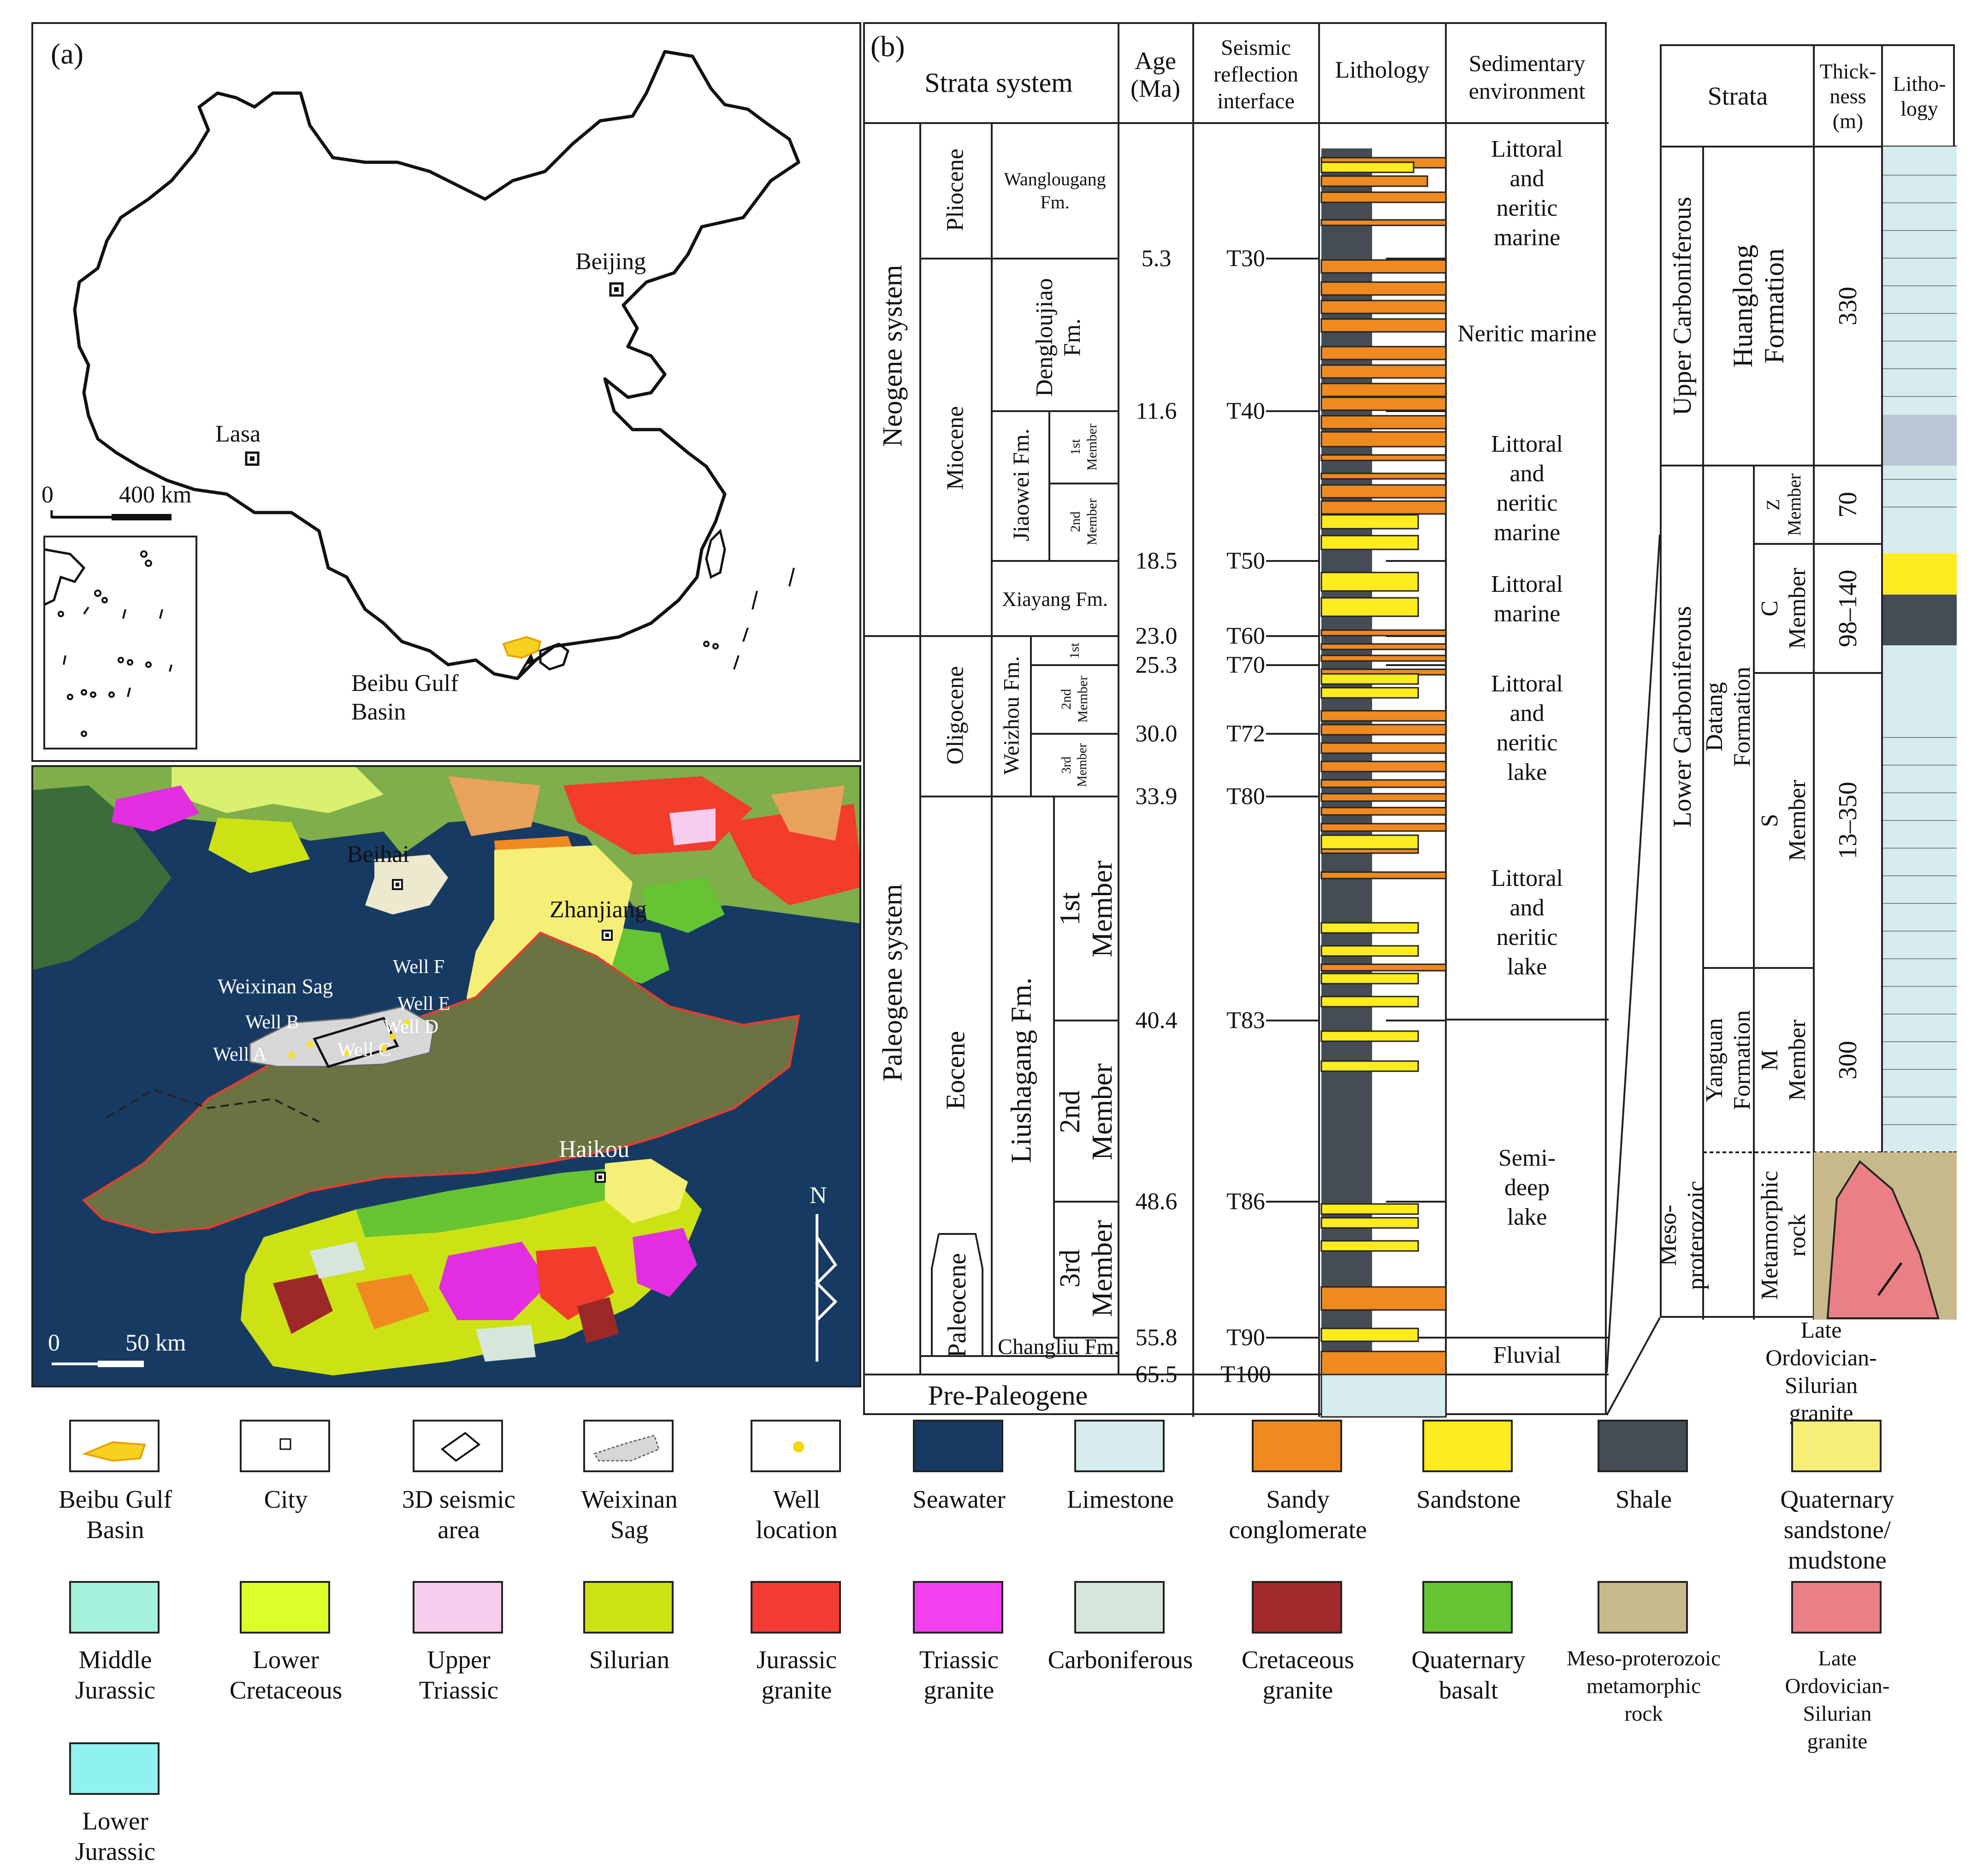 Image resolution: width=1977 pixels, height=1876 pixels. Describe the element at coordinates (1255, 74) in the screenshot. I see `header-seismic: Seismic reflection interface` at that location.